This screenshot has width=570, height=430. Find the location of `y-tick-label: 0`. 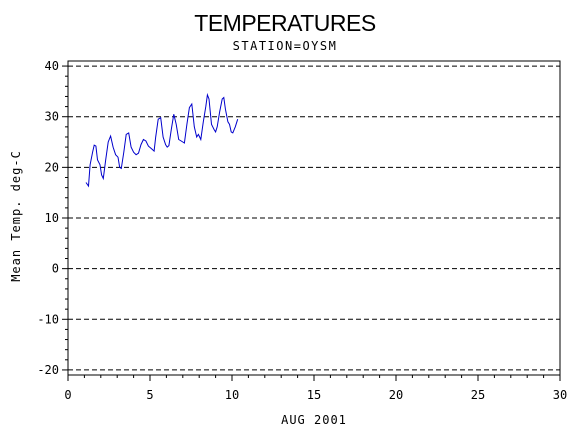

y-tick-label: 0 is located at coordinates (55, 269).